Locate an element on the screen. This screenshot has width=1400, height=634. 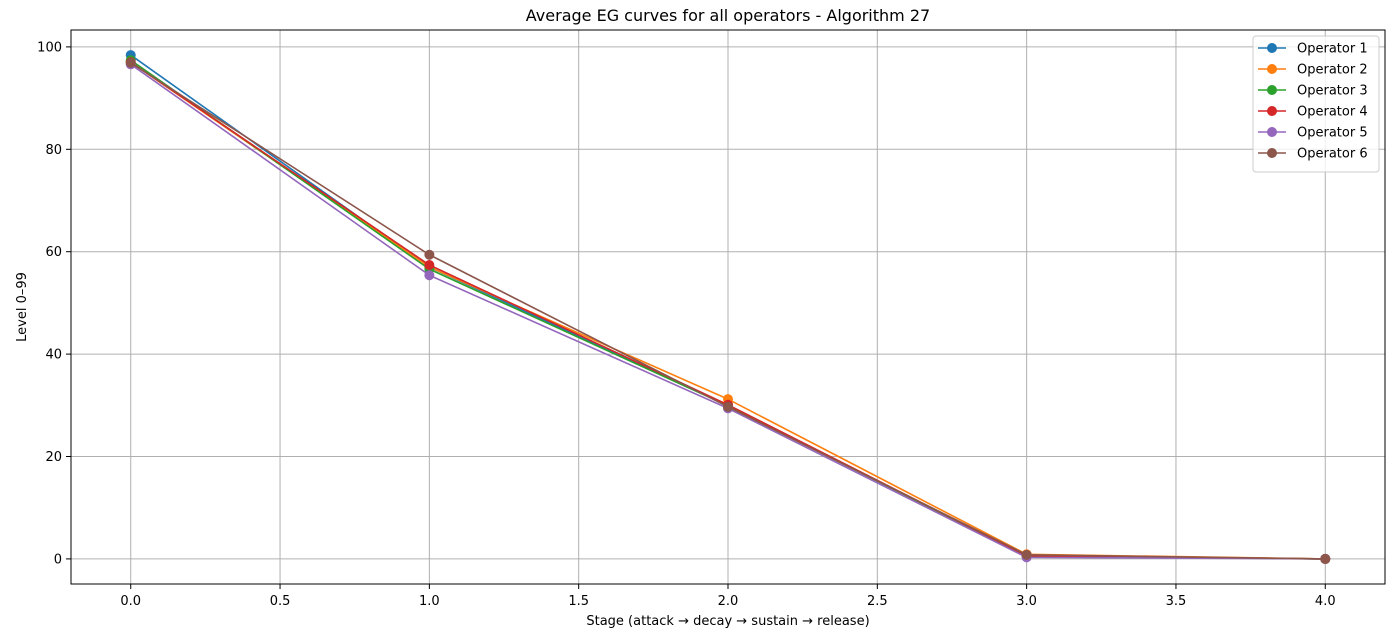
legend-item: Operator 6 is located at coordinates (1313, 154).